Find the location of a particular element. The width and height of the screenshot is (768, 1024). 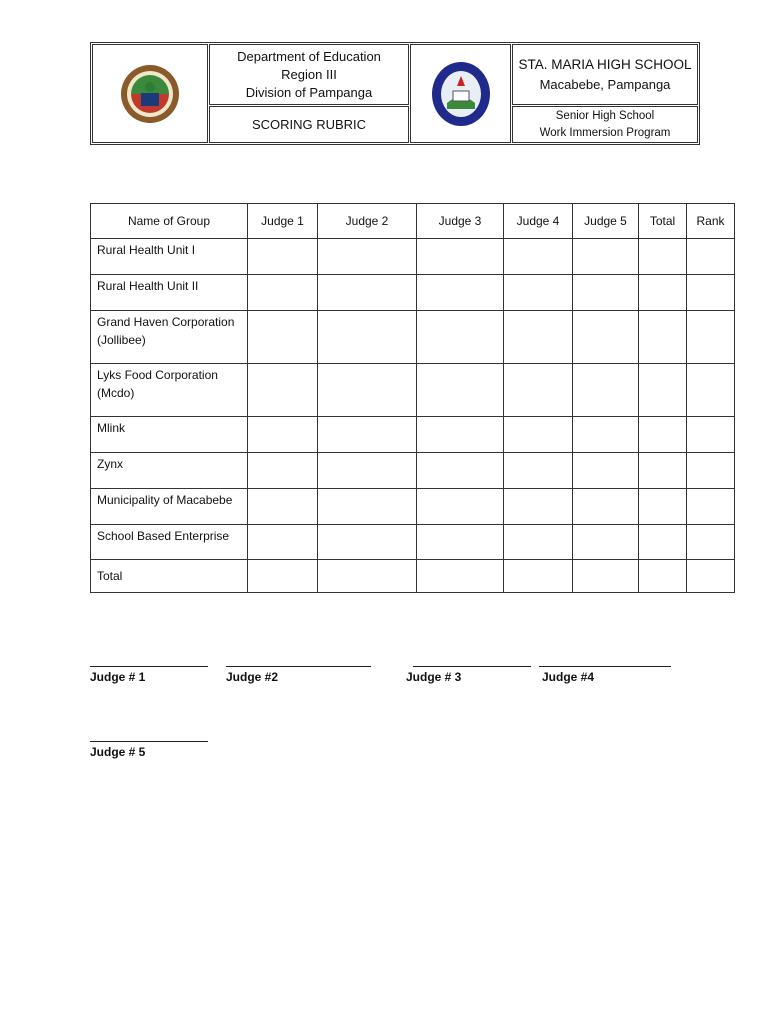

table-row: Grand Haven Corporation (Jollibee) is located at coordinates (412, 337).